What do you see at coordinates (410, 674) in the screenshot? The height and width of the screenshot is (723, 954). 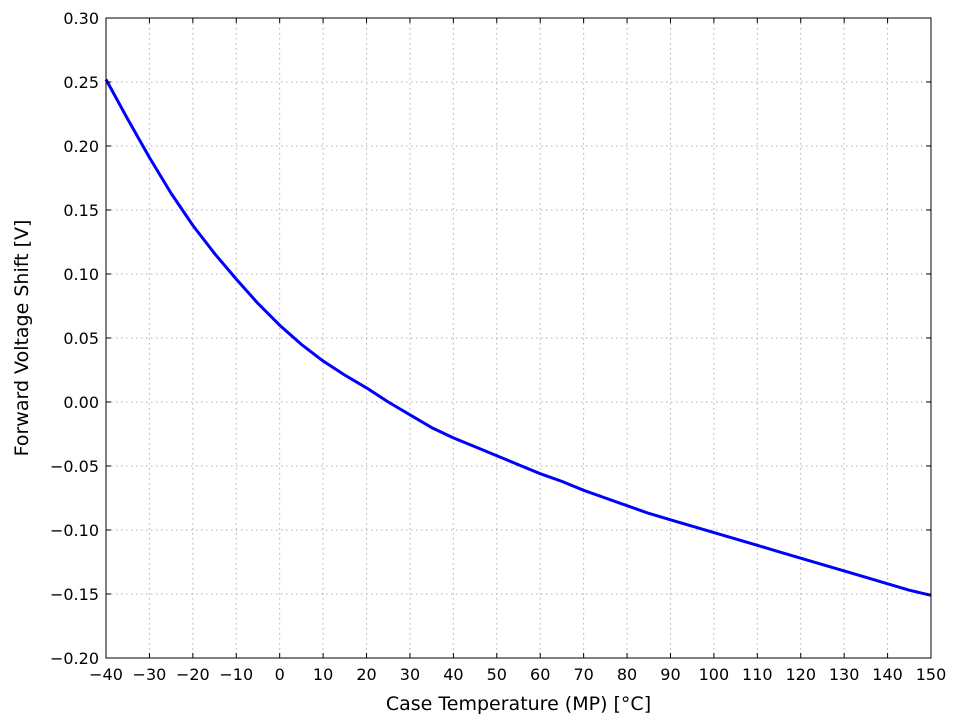 I see `x-tick-label: 30` at bounding box center [410, 674].